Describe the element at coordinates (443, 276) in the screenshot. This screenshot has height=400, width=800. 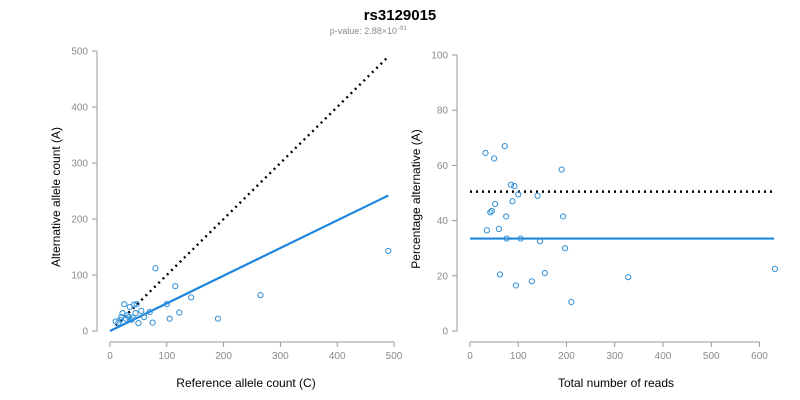
I see `y-tick-label: 20` at that location.